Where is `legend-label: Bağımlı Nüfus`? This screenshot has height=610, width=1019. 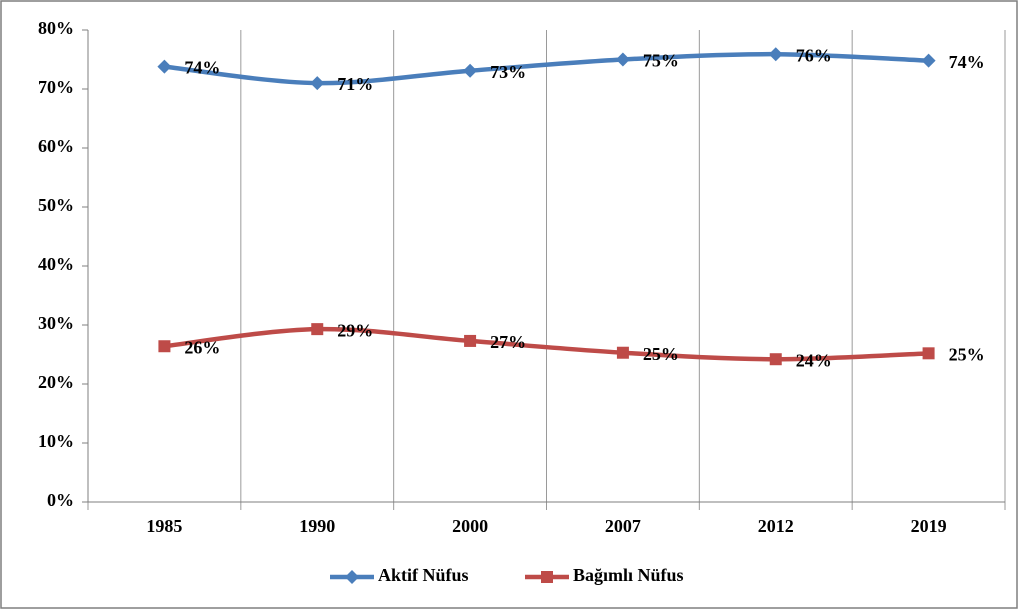
legend-label: Bağımlı Nüfus is located at coordinates (628, 575).